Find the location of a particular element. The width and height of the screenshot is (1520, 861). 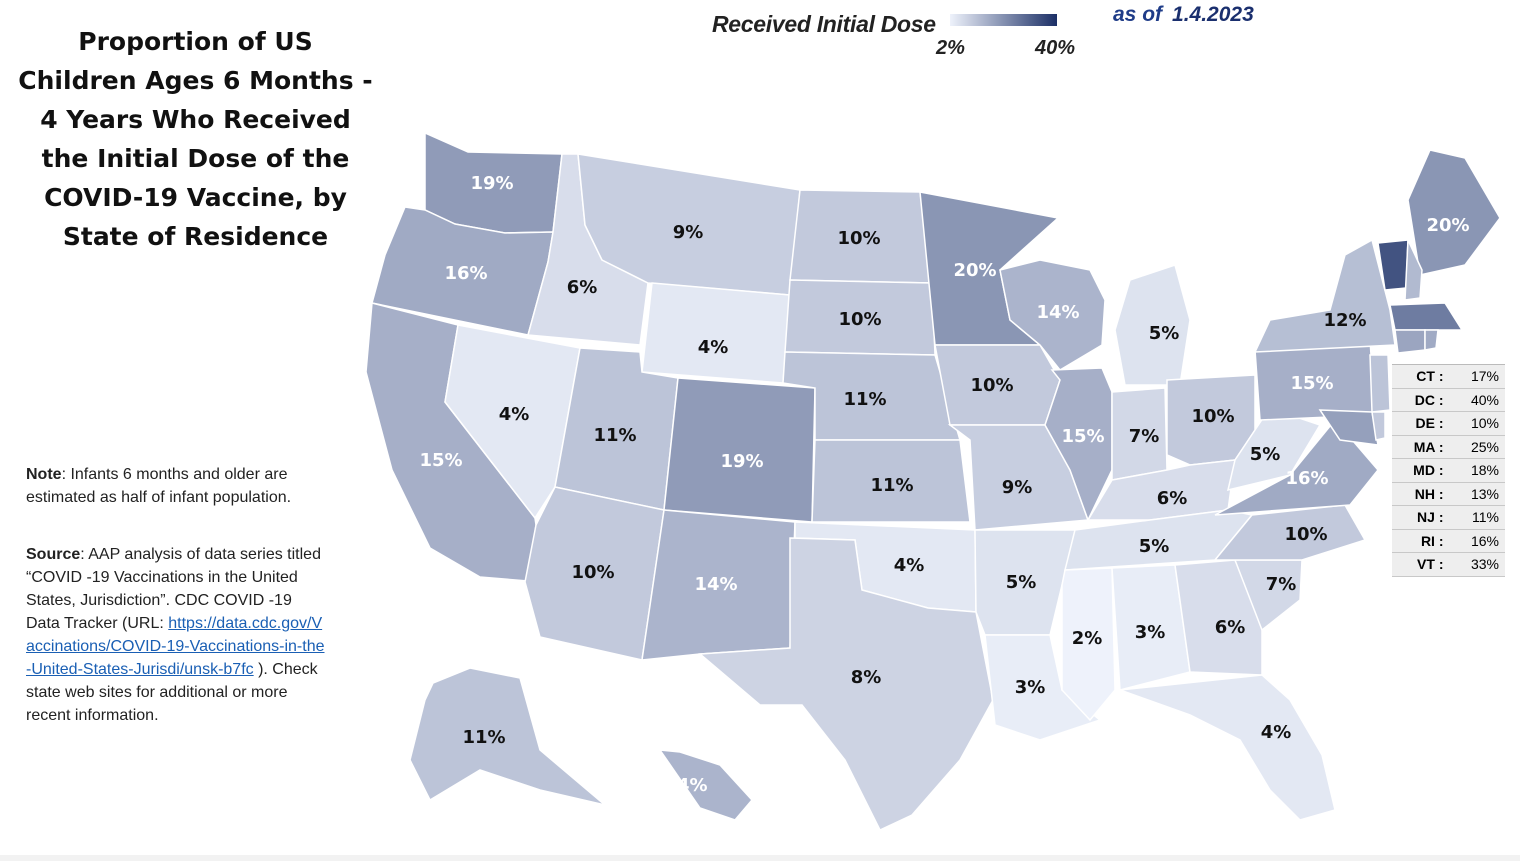

small-state-value: 13% is located at coordinates (1484, 493).